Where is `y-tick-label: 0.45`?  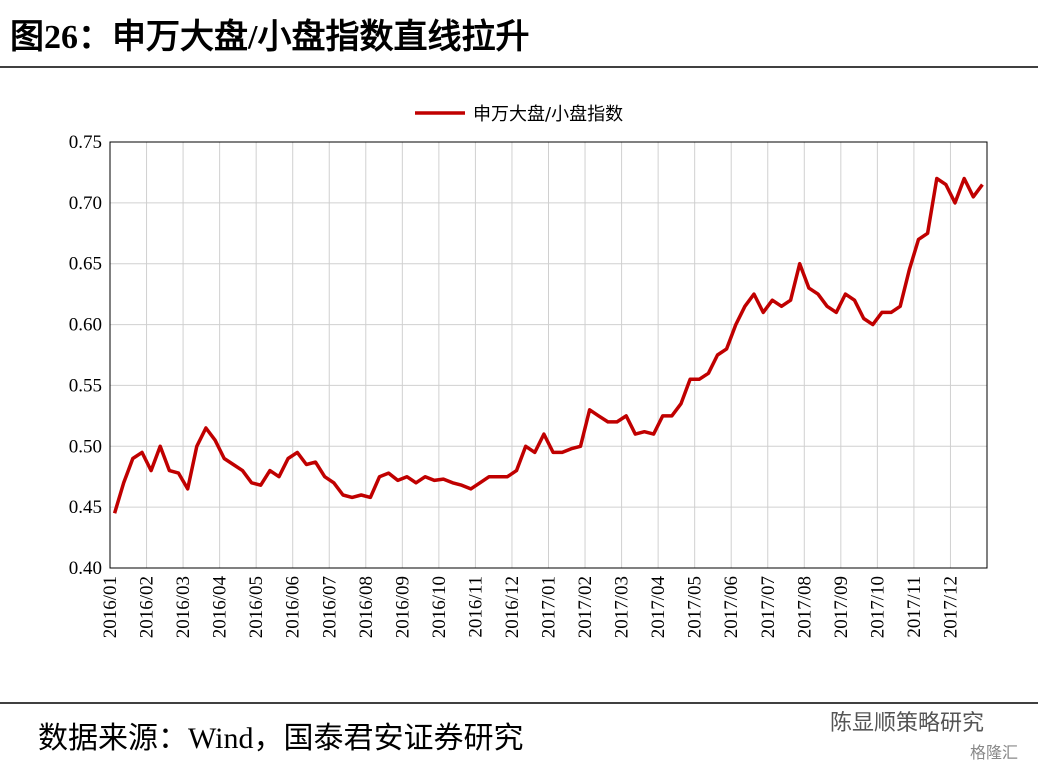
y-tick-label: 0.45 is located at coordinates (85, 507).